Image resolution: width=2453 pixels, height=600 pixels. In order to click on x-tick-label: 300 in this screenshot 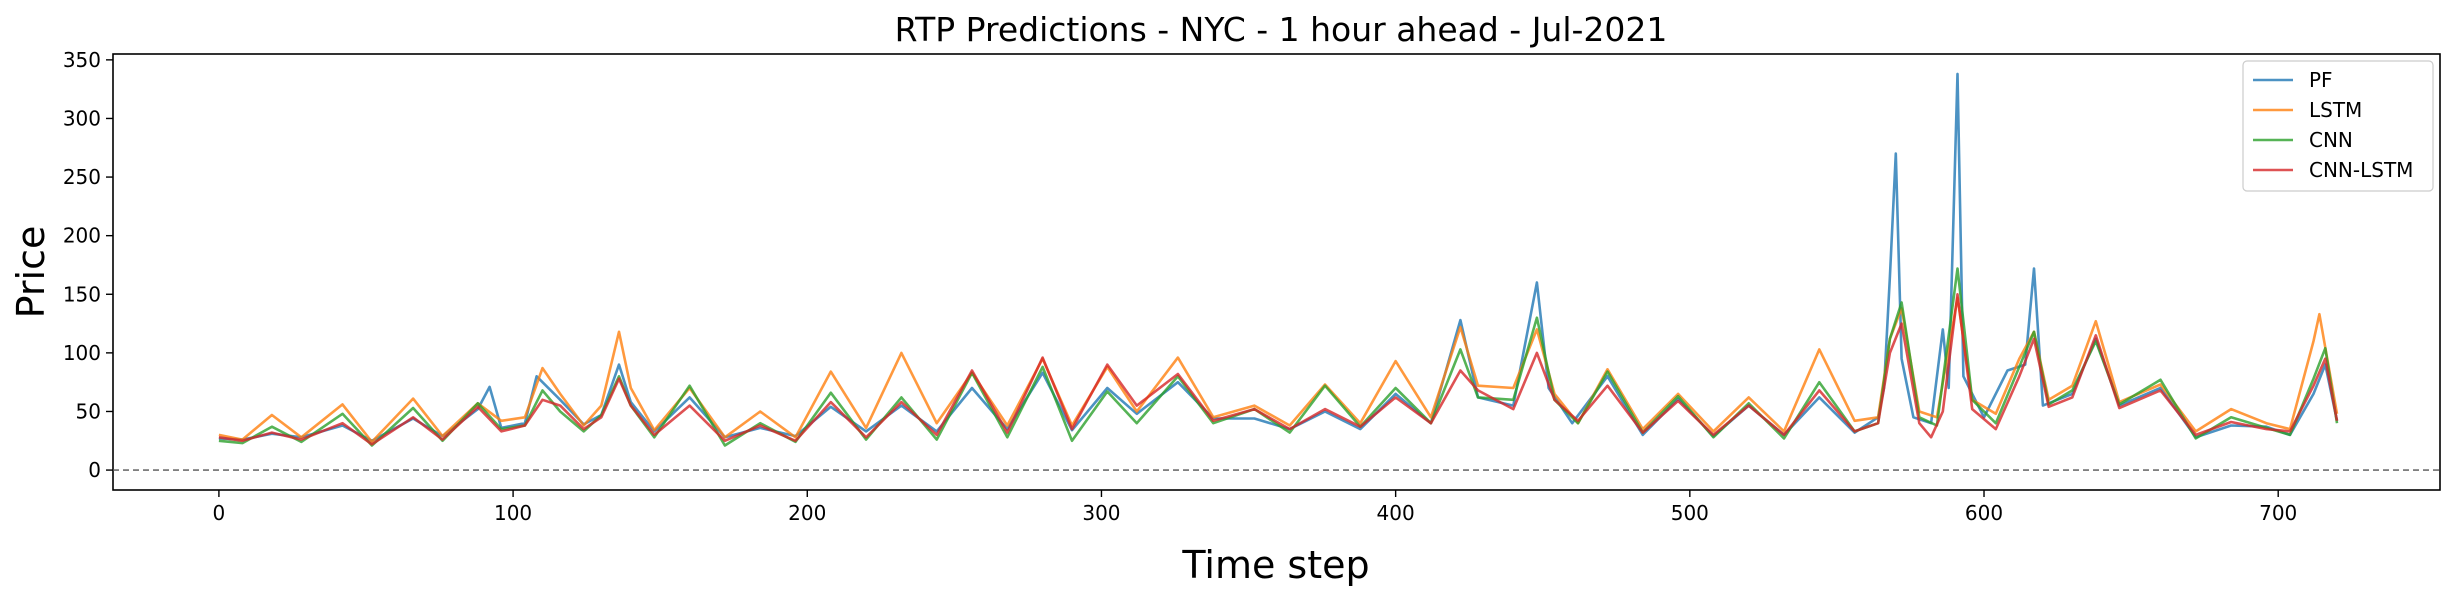, I will do `click(1101, 513)`.